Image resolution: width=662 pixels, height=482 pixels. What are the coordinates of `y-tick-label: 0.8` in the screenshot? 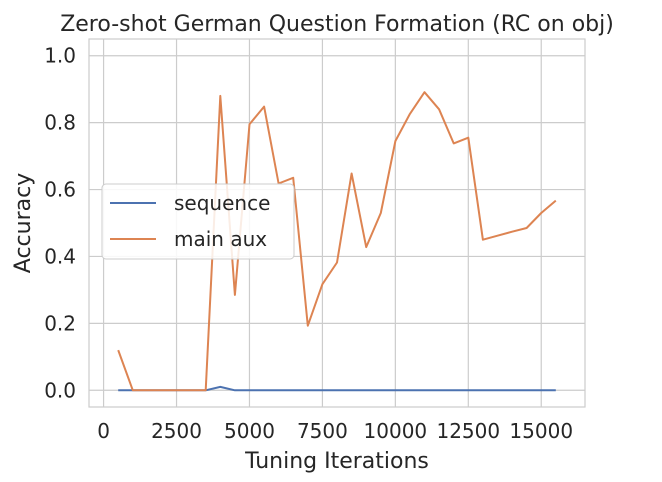 It's located at (60, 123).